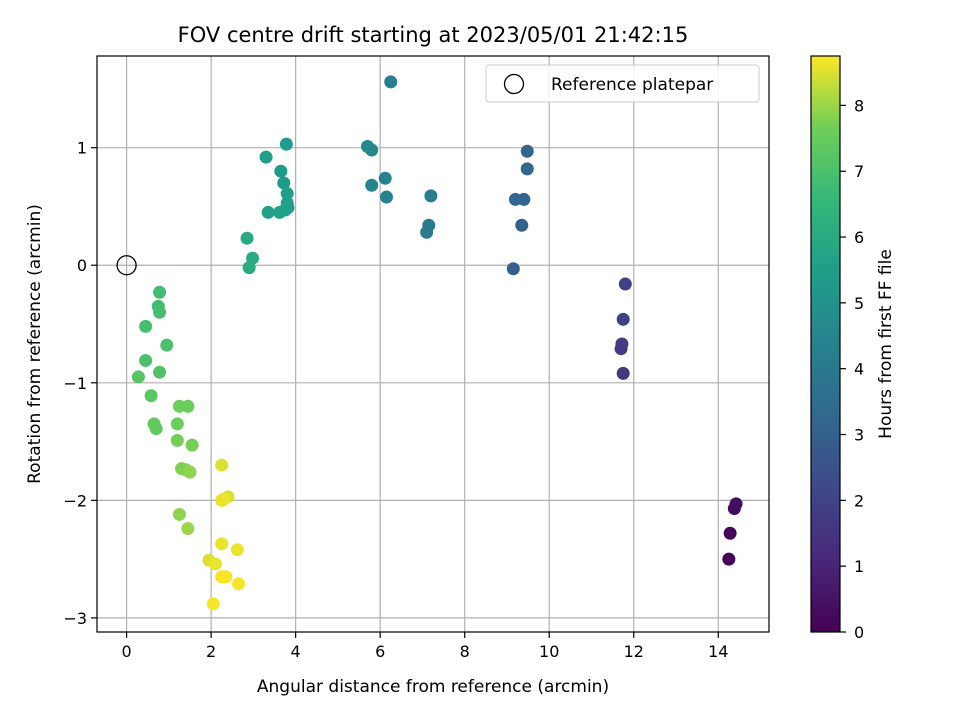 The width and height of the screenshot is (960, 720). What do you see at coordinates (35, 344) in the screenshot?
I see `y-axis-label: Rotation from reference (arcmin)` at bounding box center [35, 344].